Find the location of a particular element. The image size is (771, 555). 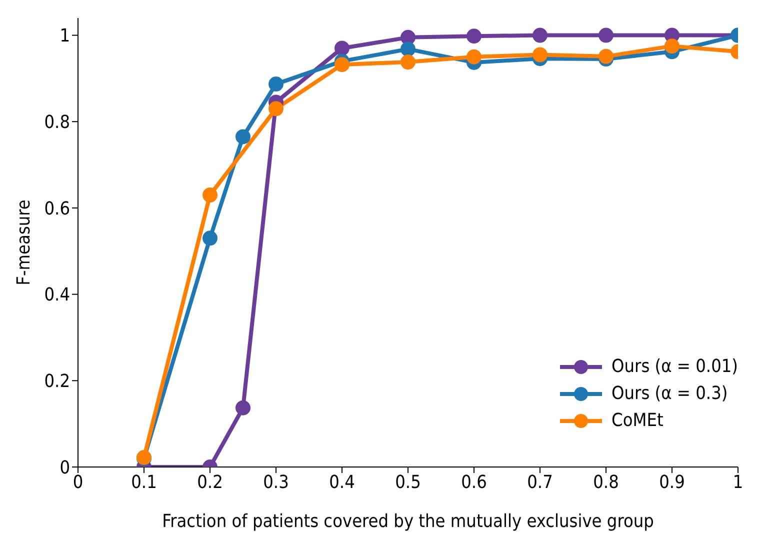

x-tick-label: 0.6 is located at coordinates (474, 482).